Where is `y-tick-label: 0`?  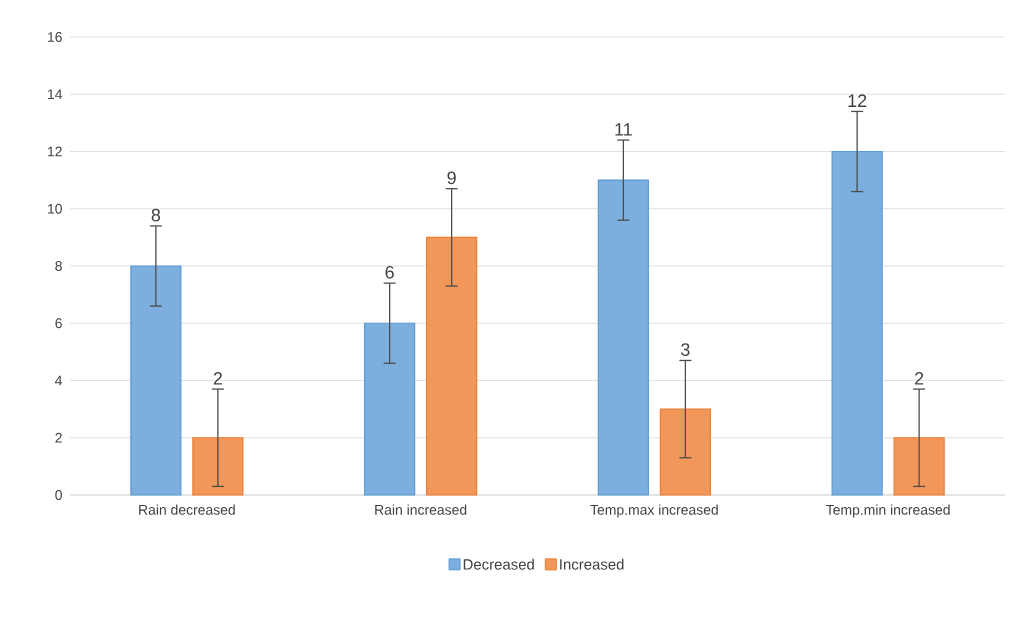
y-tick-label: 0 is located at coordinates (58, 495).